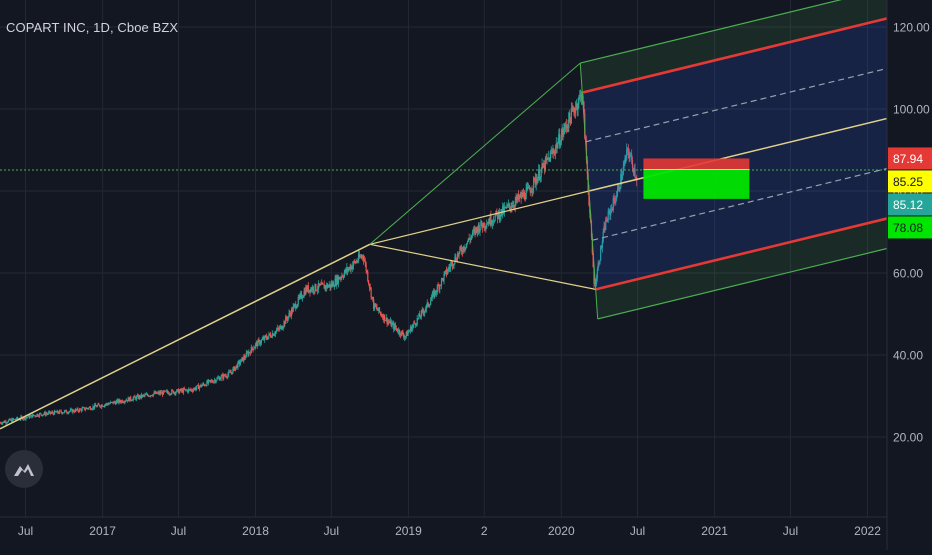 The height and width of the screenshot is (555, 932). What do you see at coordinates (910, 227) in the screenshot?
I see `price-label-bg` at bounding box center [910, 227].